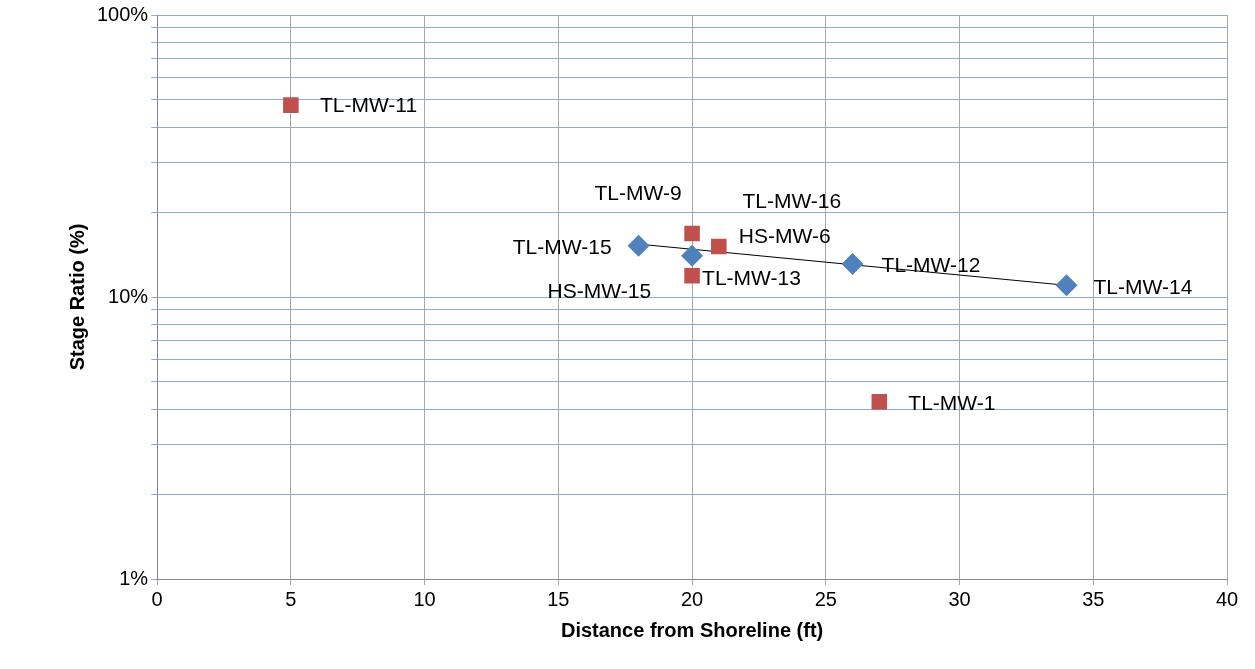  Describe the element at coordinates (562, 246) in the screenshot. I see `annotation: TL-MW-15` at that location.